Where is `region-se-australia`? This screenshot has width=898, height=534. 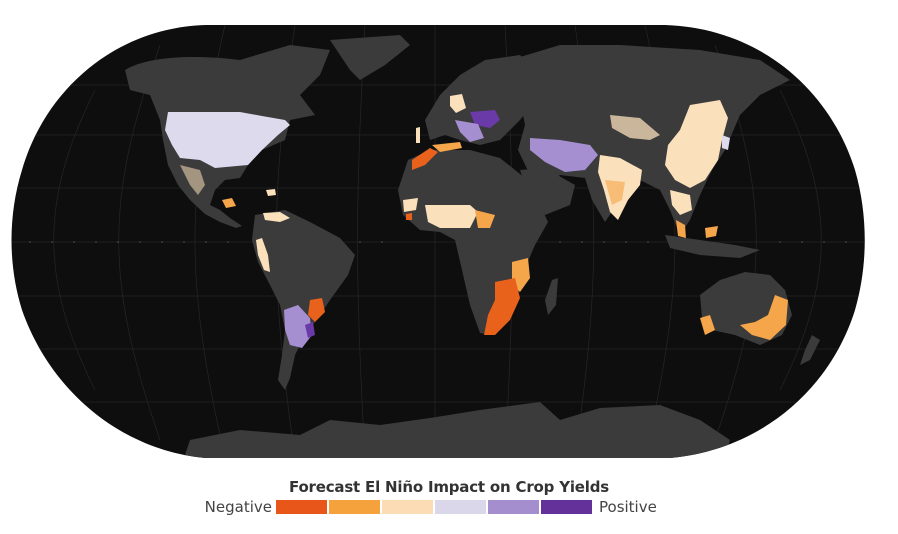 region-se-australia is located at coordinates (764, 317).